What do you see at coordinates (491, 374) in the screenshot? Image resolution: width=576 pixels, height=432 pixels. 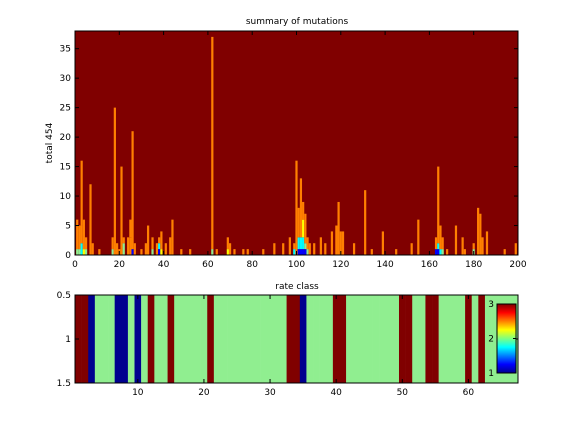 I see `colorbar-tick-label: 1` at bounding box center [491, 374].